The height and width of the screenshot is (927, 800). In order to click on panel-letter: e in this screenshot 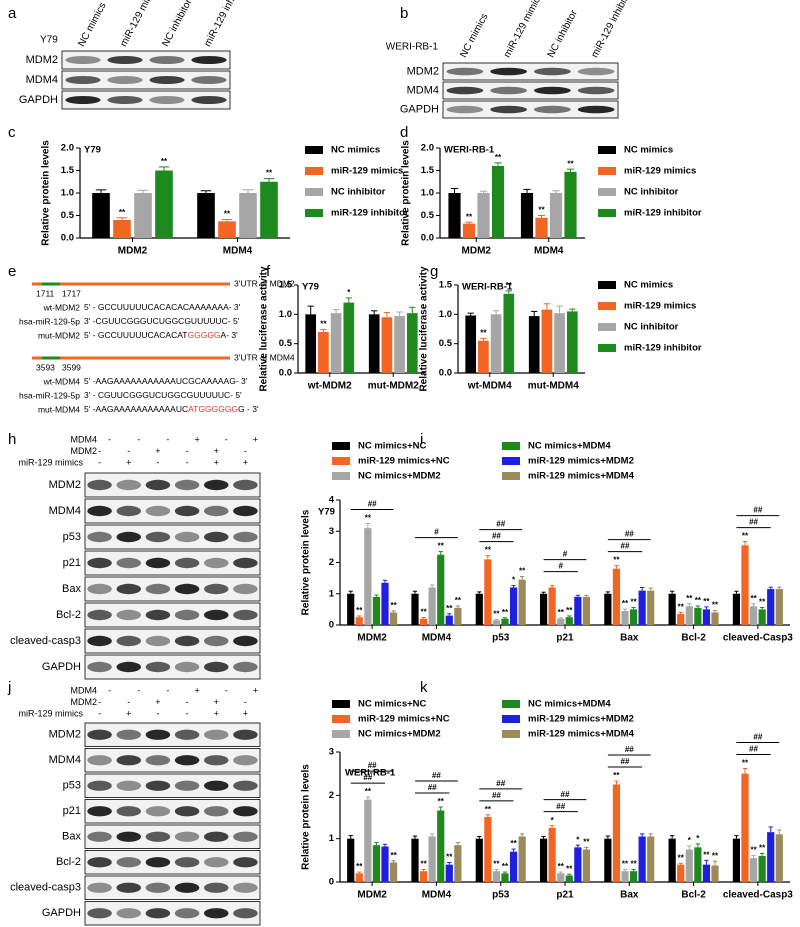, I will do `click(12, 271)`.